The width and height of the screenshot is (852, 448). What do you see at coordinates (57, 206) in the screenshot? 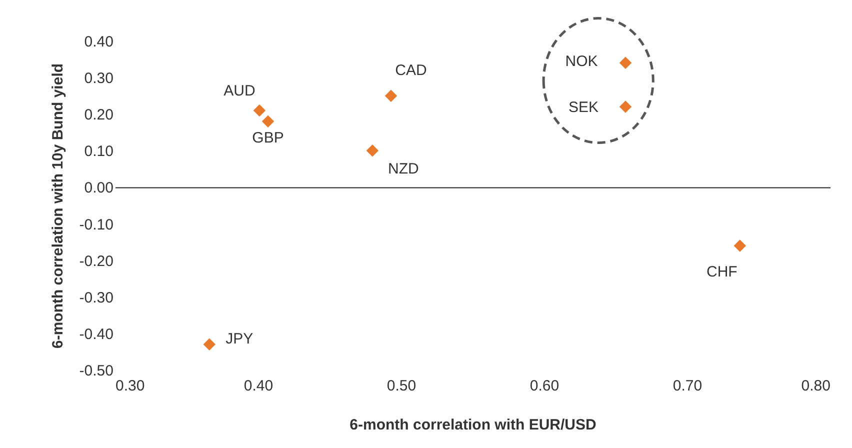
I see `y-axis-title: 6-month correlation with 10y Bund yield` at bounding box center [57, 206].